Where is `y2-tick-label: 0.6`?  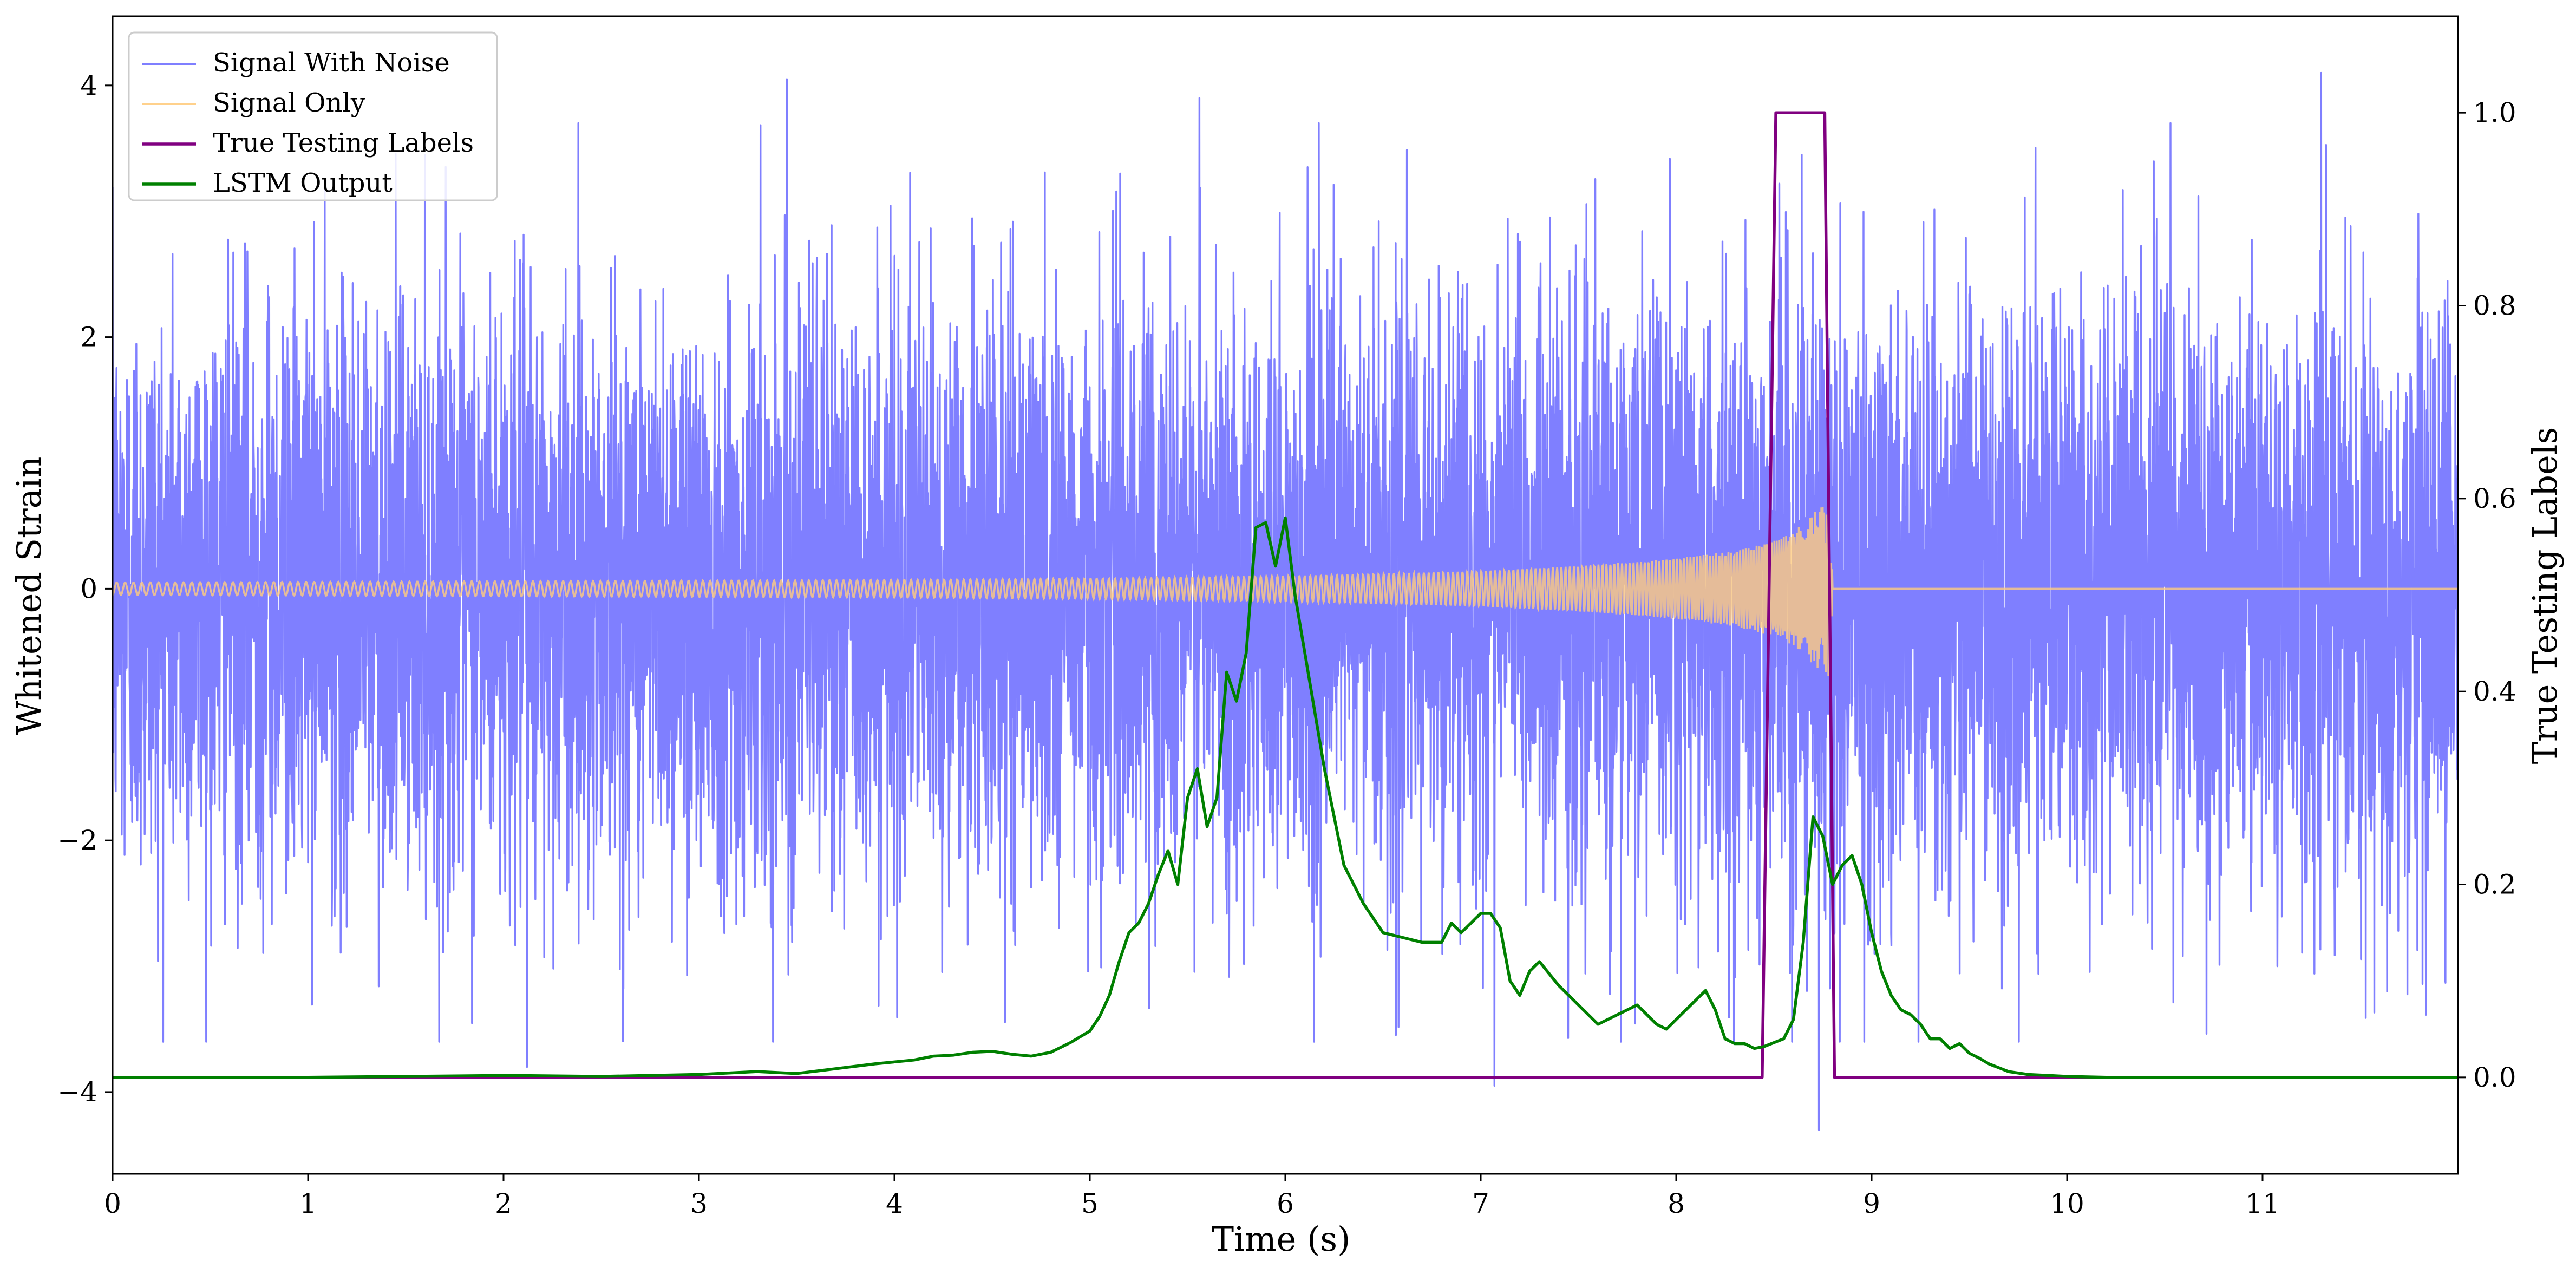 y2-tick-label: 0.6 is located at coordinates (2495, 498).